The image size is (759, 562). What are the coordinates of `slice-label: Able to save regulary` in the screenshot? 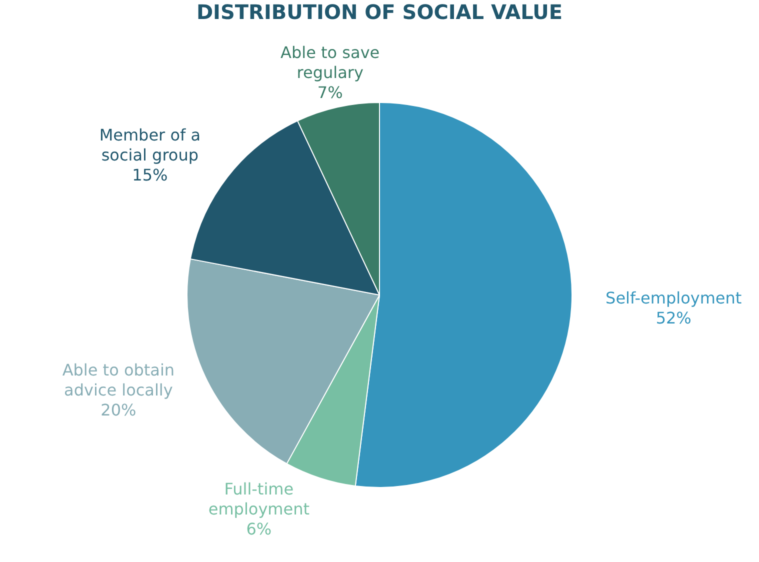 It's located at (330, 62).